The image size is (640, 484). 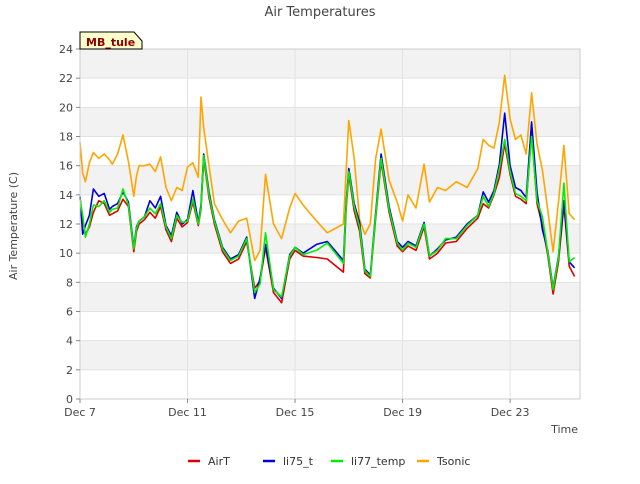 What do you see at coordinates (69, 341) in the screenshot?
I see `y-tick-label: 4` at bounding box center [69, 341].